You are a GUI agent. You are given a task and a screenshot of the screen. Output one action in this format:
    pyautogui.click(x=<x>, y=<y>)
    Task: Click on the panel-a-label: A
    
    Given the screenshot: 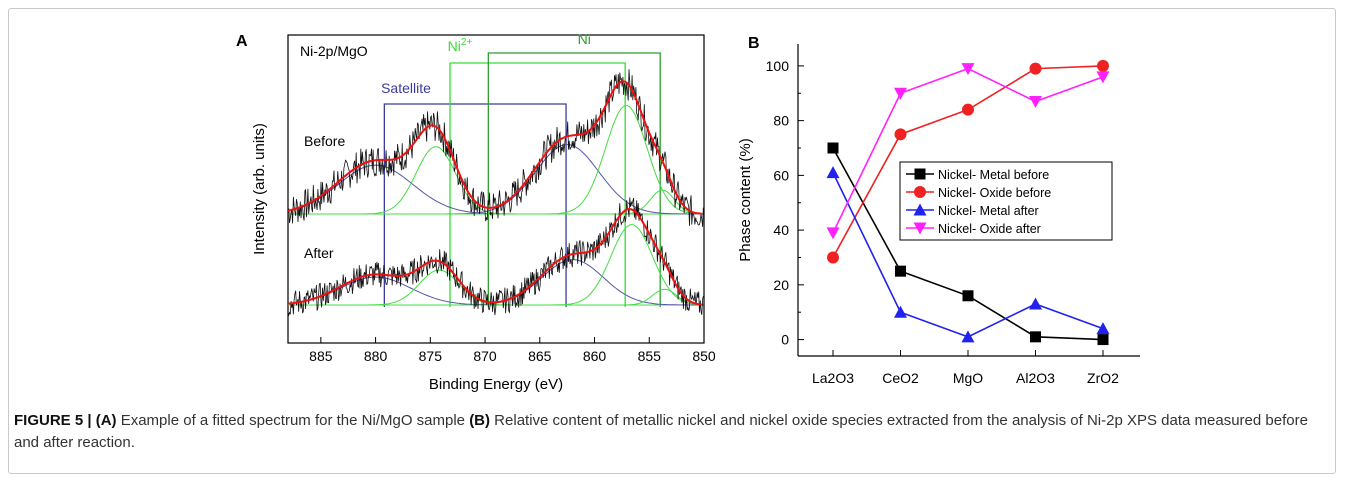 What is the action you would take?
    pyautogui.click(x=242, y=41)
    